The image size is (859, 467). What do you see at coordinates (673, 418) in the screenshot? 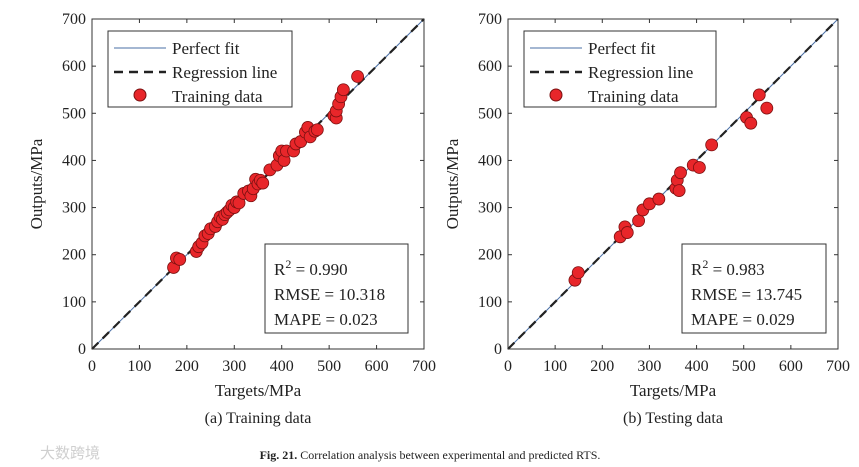
I see `subplot-caption: (b) Testing data` at bounding box center [673, 418].